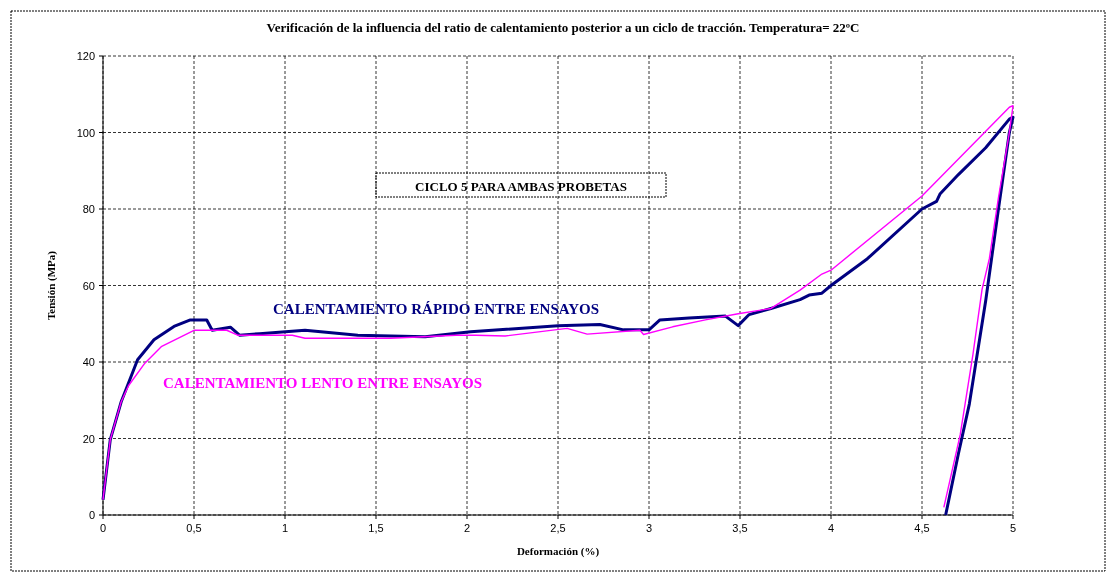 This screenshot has width=1118, height=582. I want to click on chart-title: Verificación de la influencia del ratio de calentamiento posterior a un ciclo de tracción. Temperatura= 22ºC, so click(563, 27).